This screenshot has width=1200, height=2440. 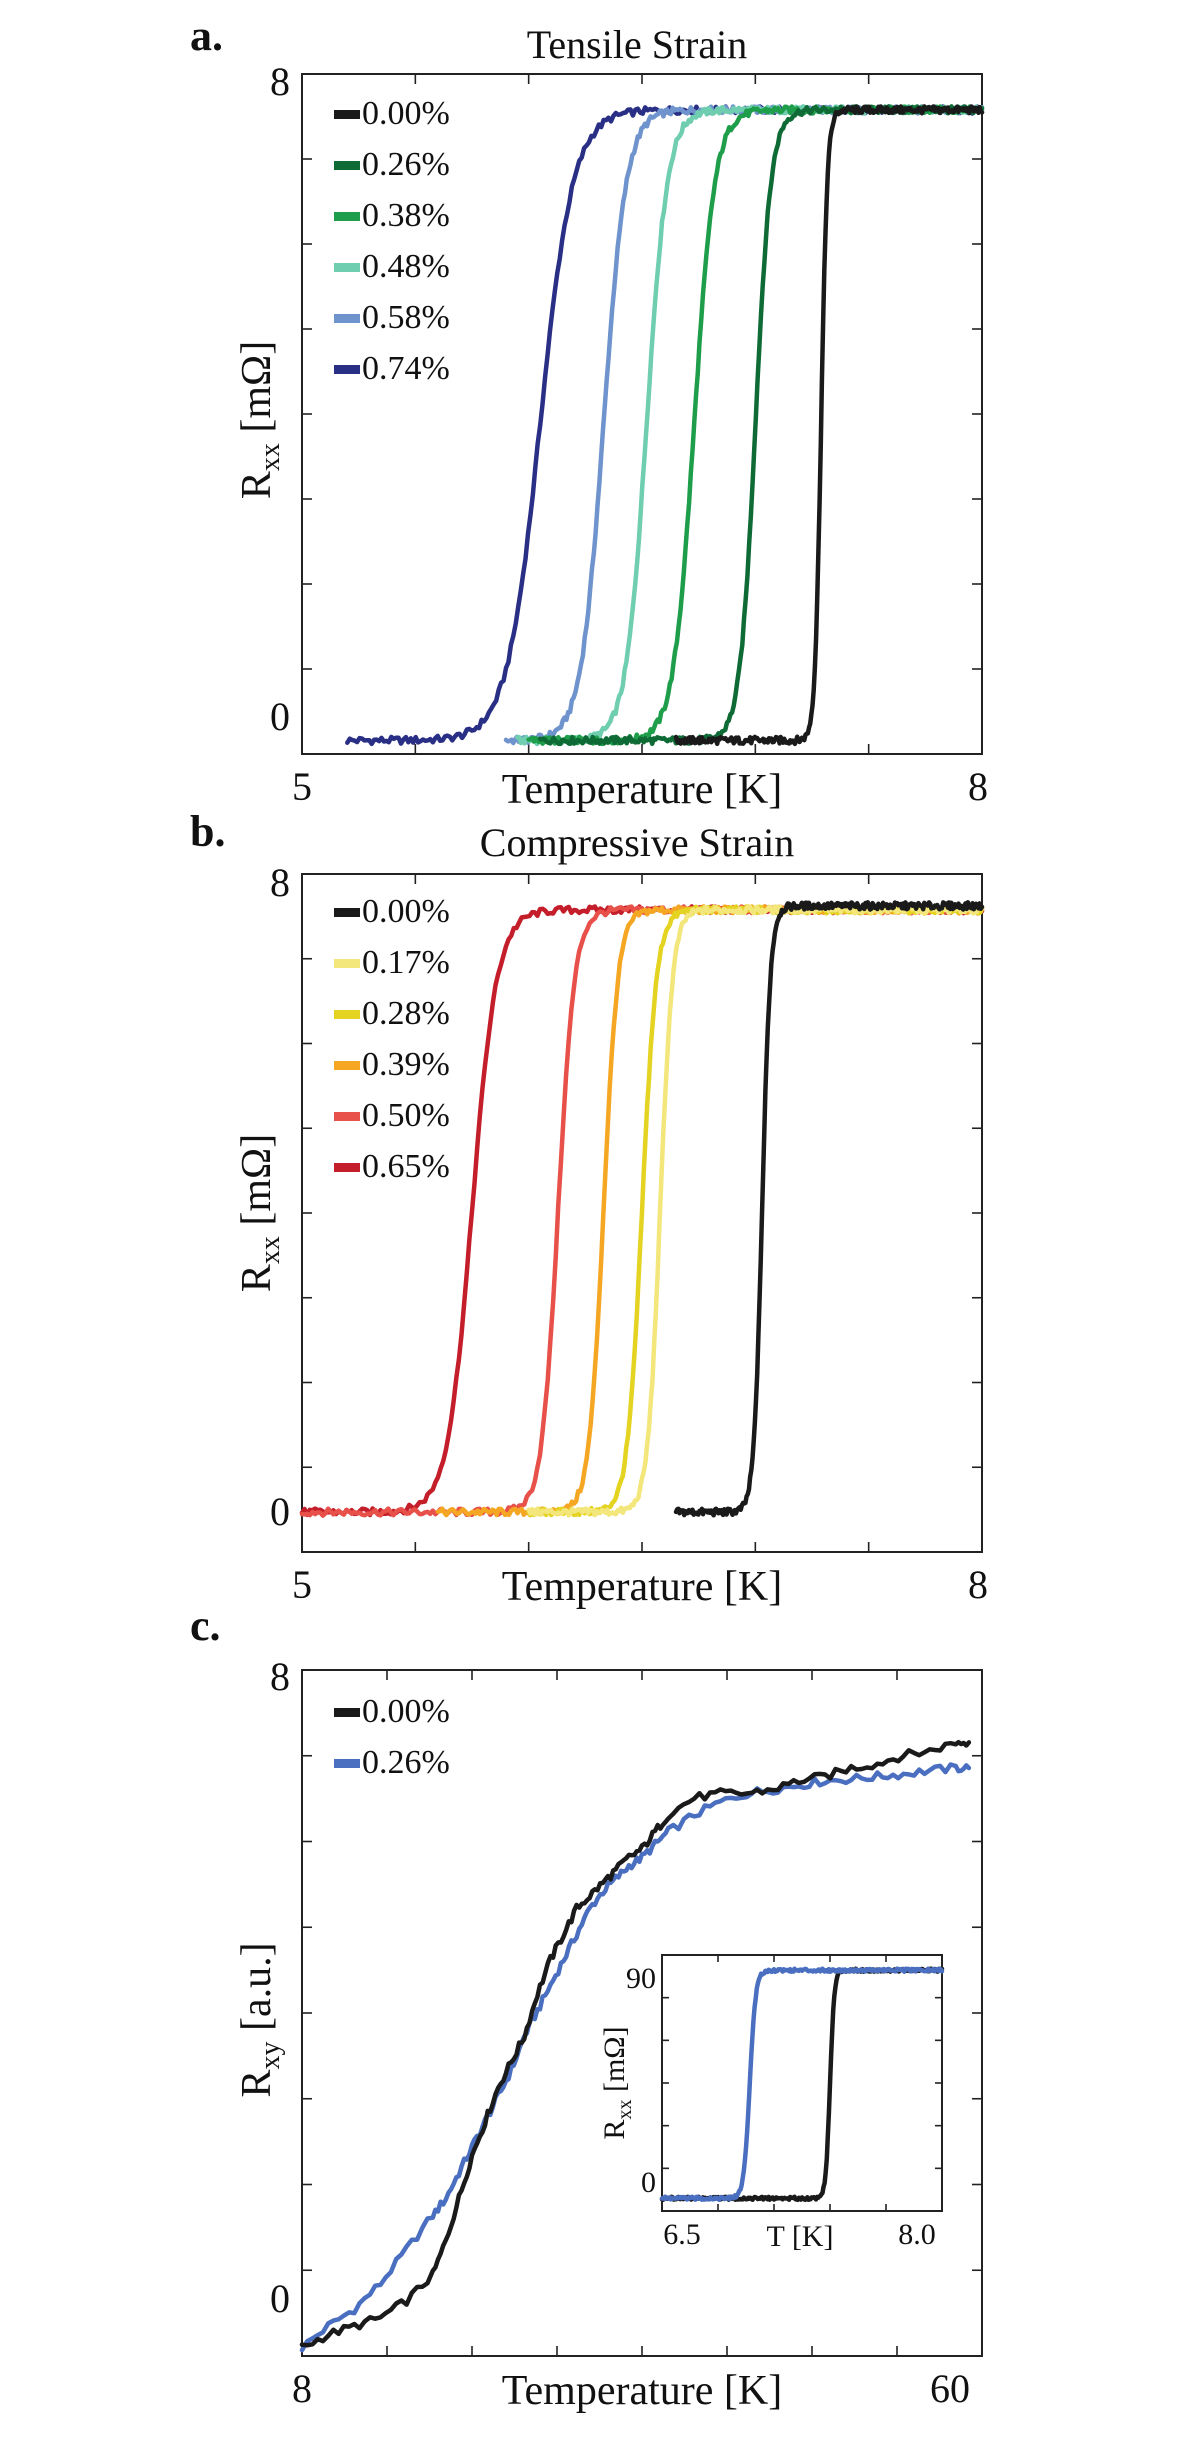 I want to click on inset-xtick-right: 8.0, so click(x=917, y=2234).